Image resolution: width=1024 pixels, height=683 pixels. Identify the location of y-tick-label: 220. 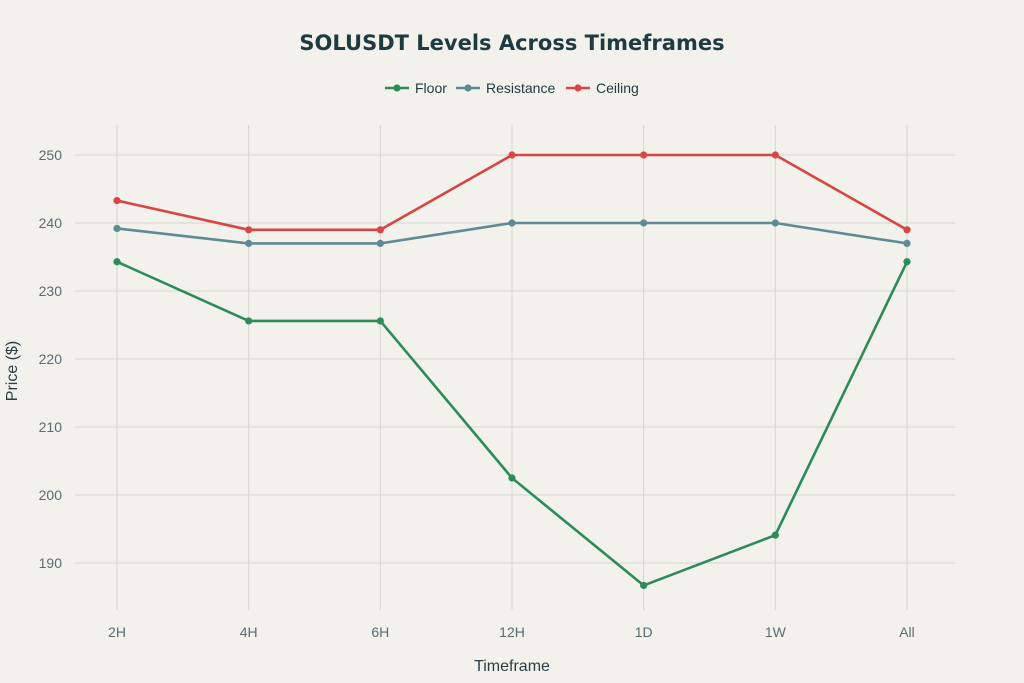
(51, 359).